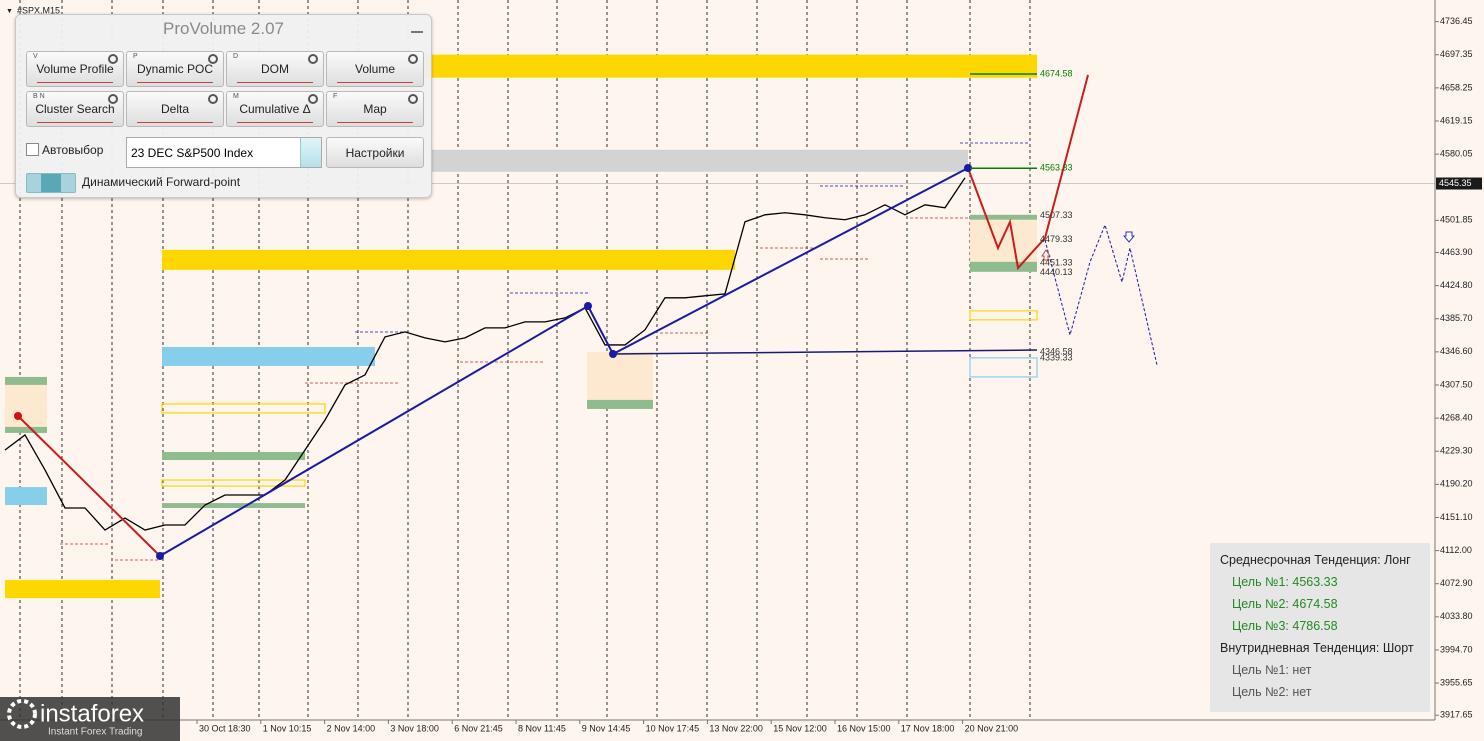 The width and height of the screenshot is (1484, 741). What do you see at coordinates (1456, 616) in the screenshot?
I see `y-tick-label: 4033.80` at bounding box center [1456, 616].